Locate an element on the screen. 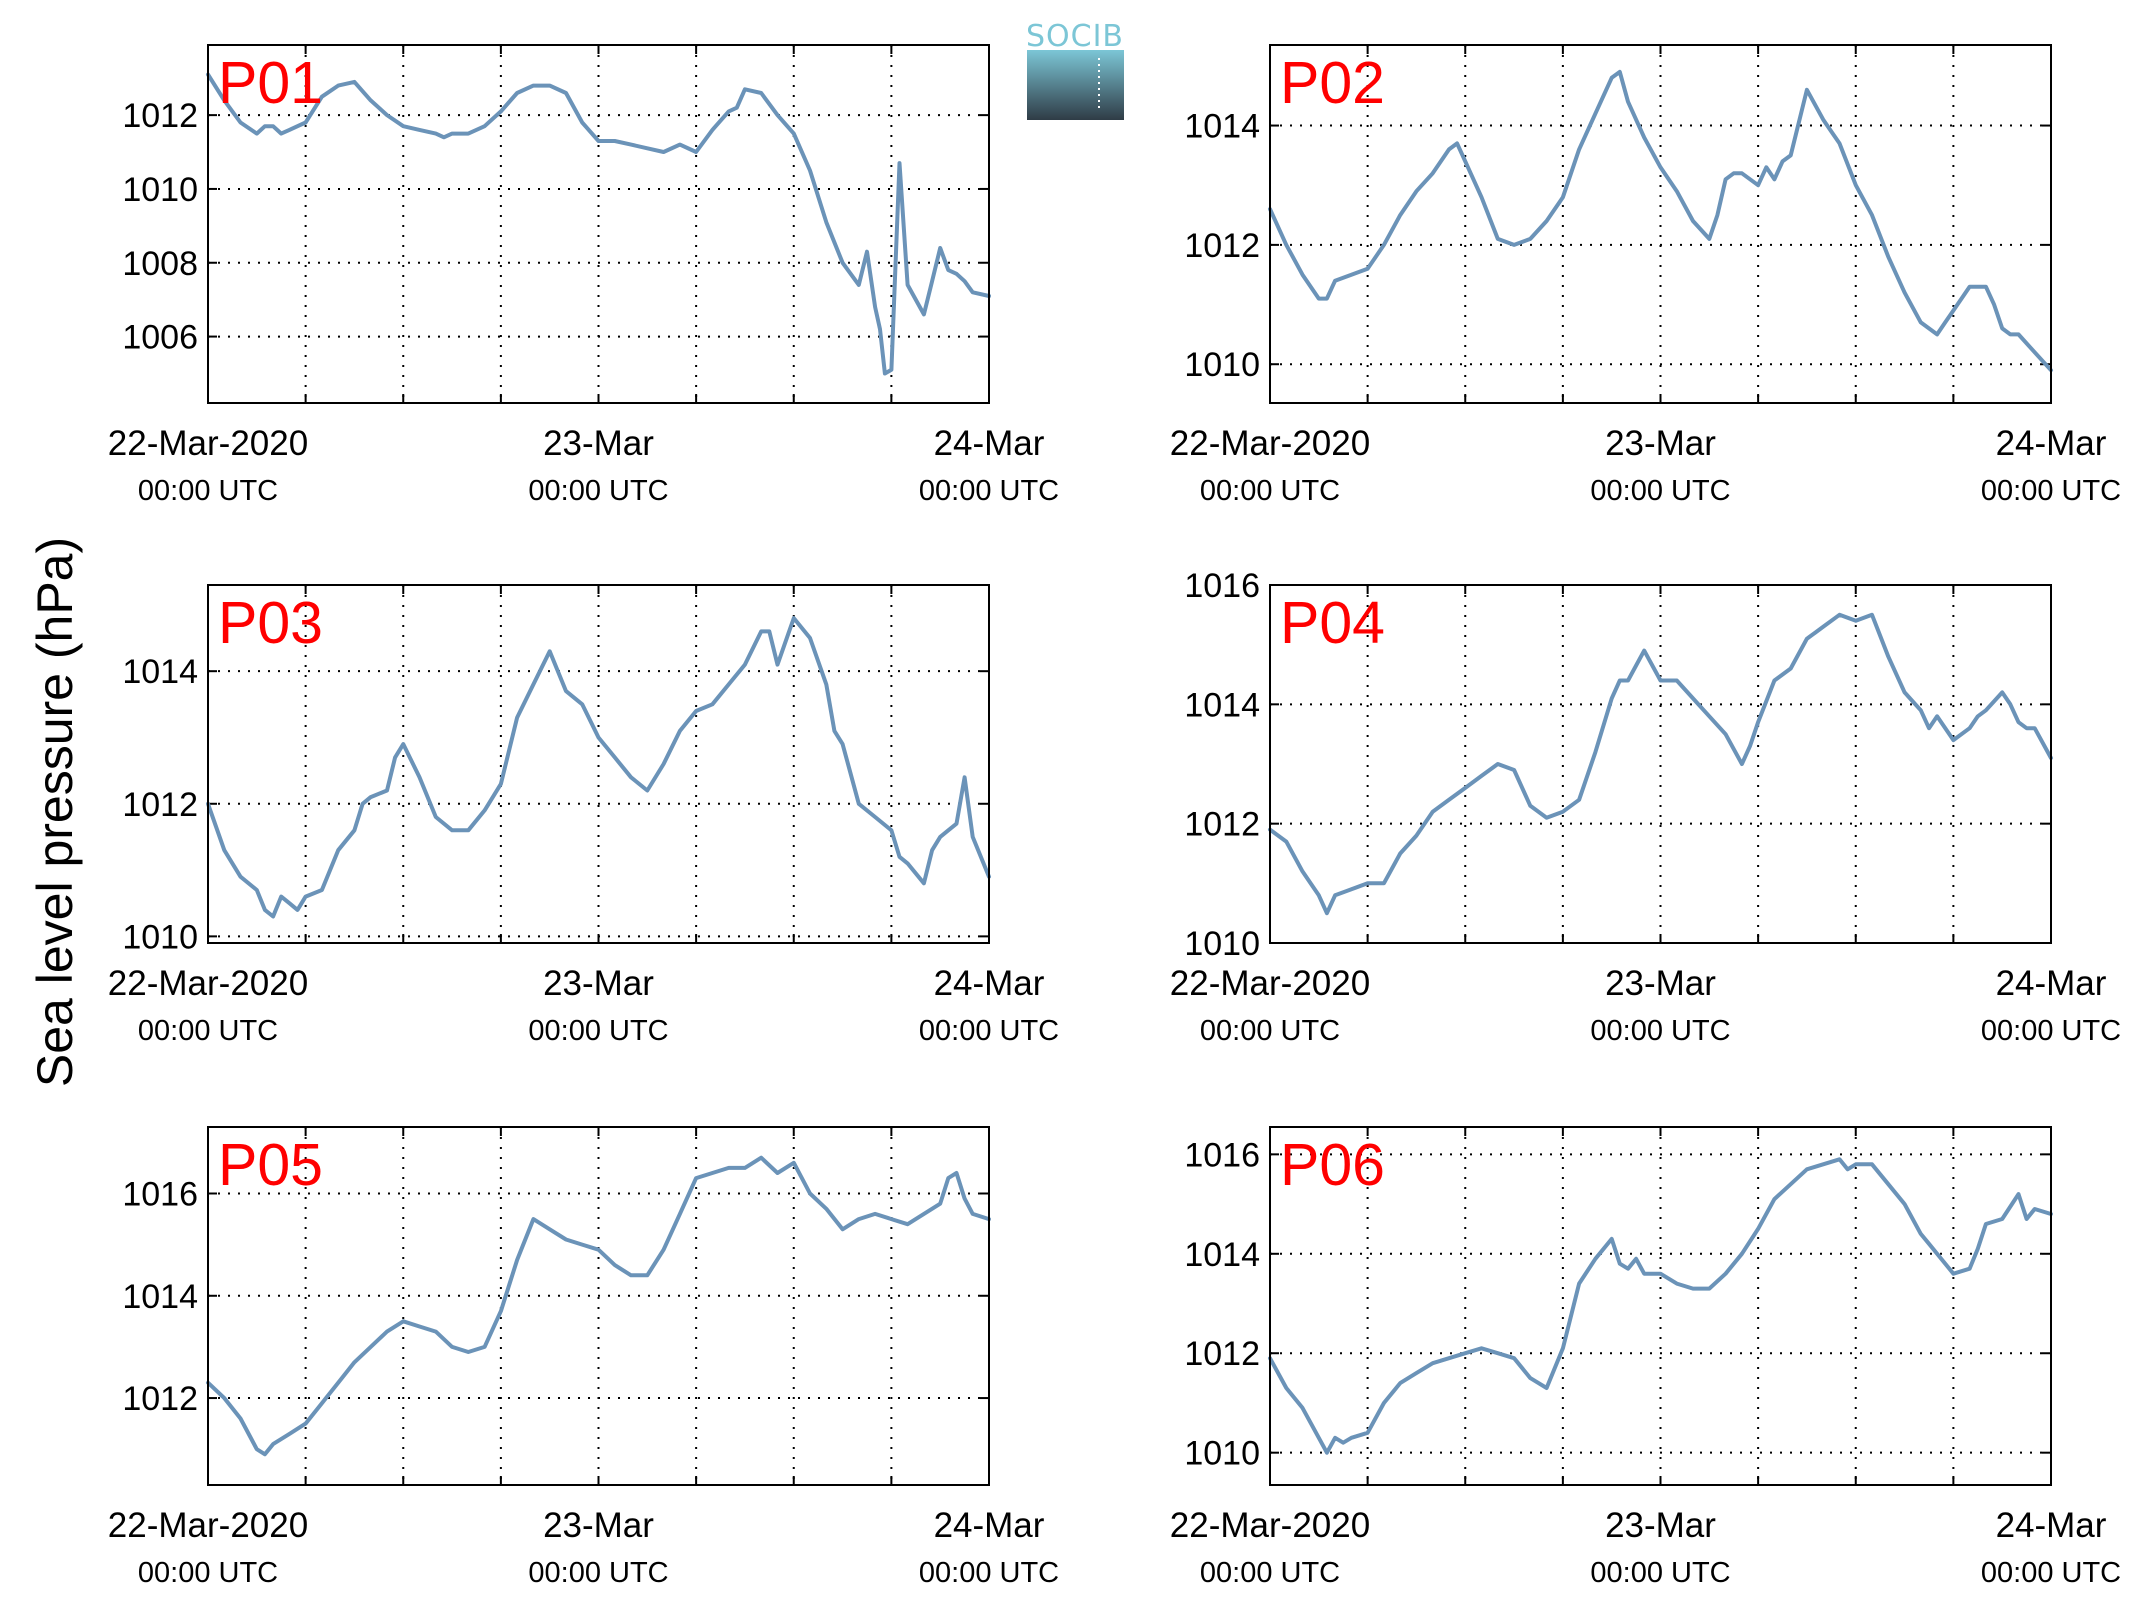 Image resolution: width=2133 pixels, height=1608 pixels. panel-label: P06 is located at coordinates (1332, 1165).